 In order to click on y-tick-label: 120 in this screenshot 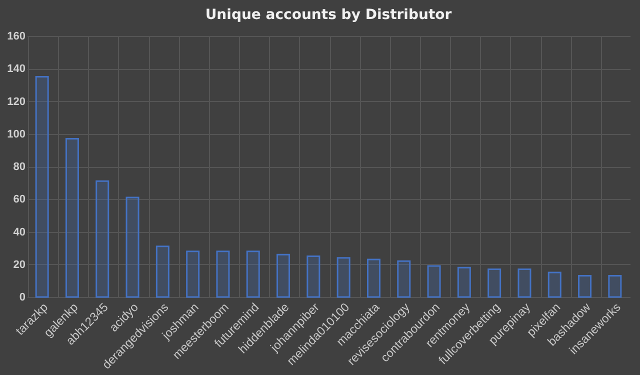, I will do `click(16, 102)`.